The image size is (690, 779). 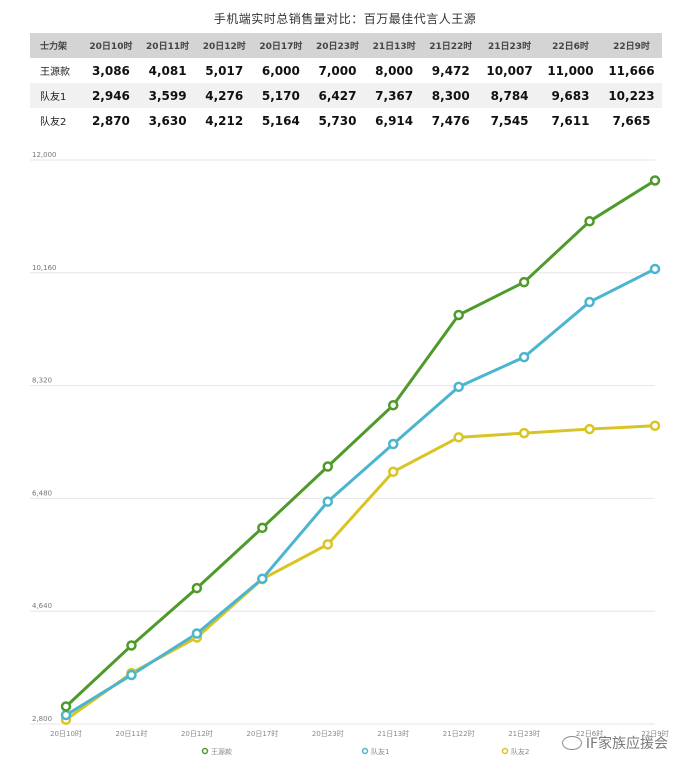 What do you see at coordinates (510, 95) in the screenshot?
I see `table-cell: 8,784` at bounding box center [510, 95].